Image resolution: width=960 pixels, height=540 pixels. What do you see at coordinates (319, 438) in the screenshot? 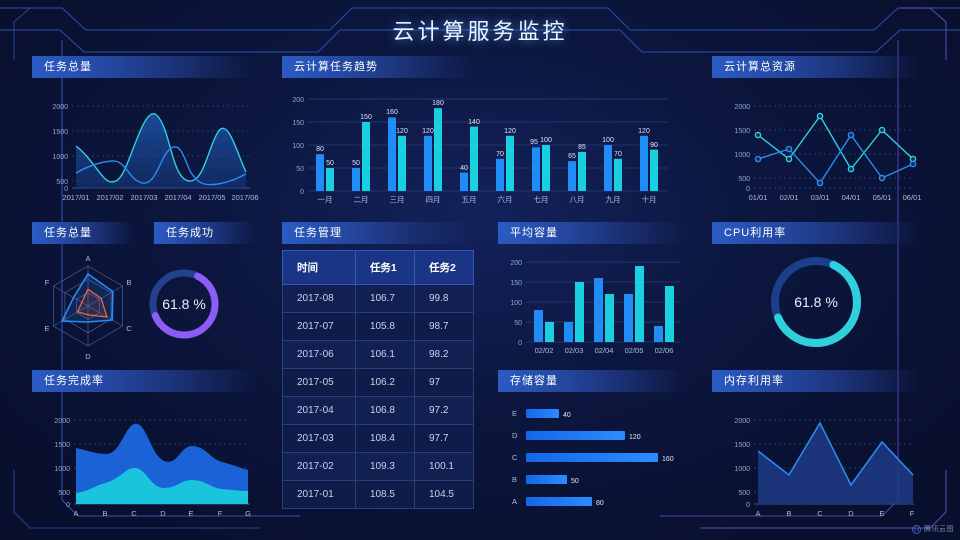
I see `cell-time: 2017-03` at bounding box center [319, 438].